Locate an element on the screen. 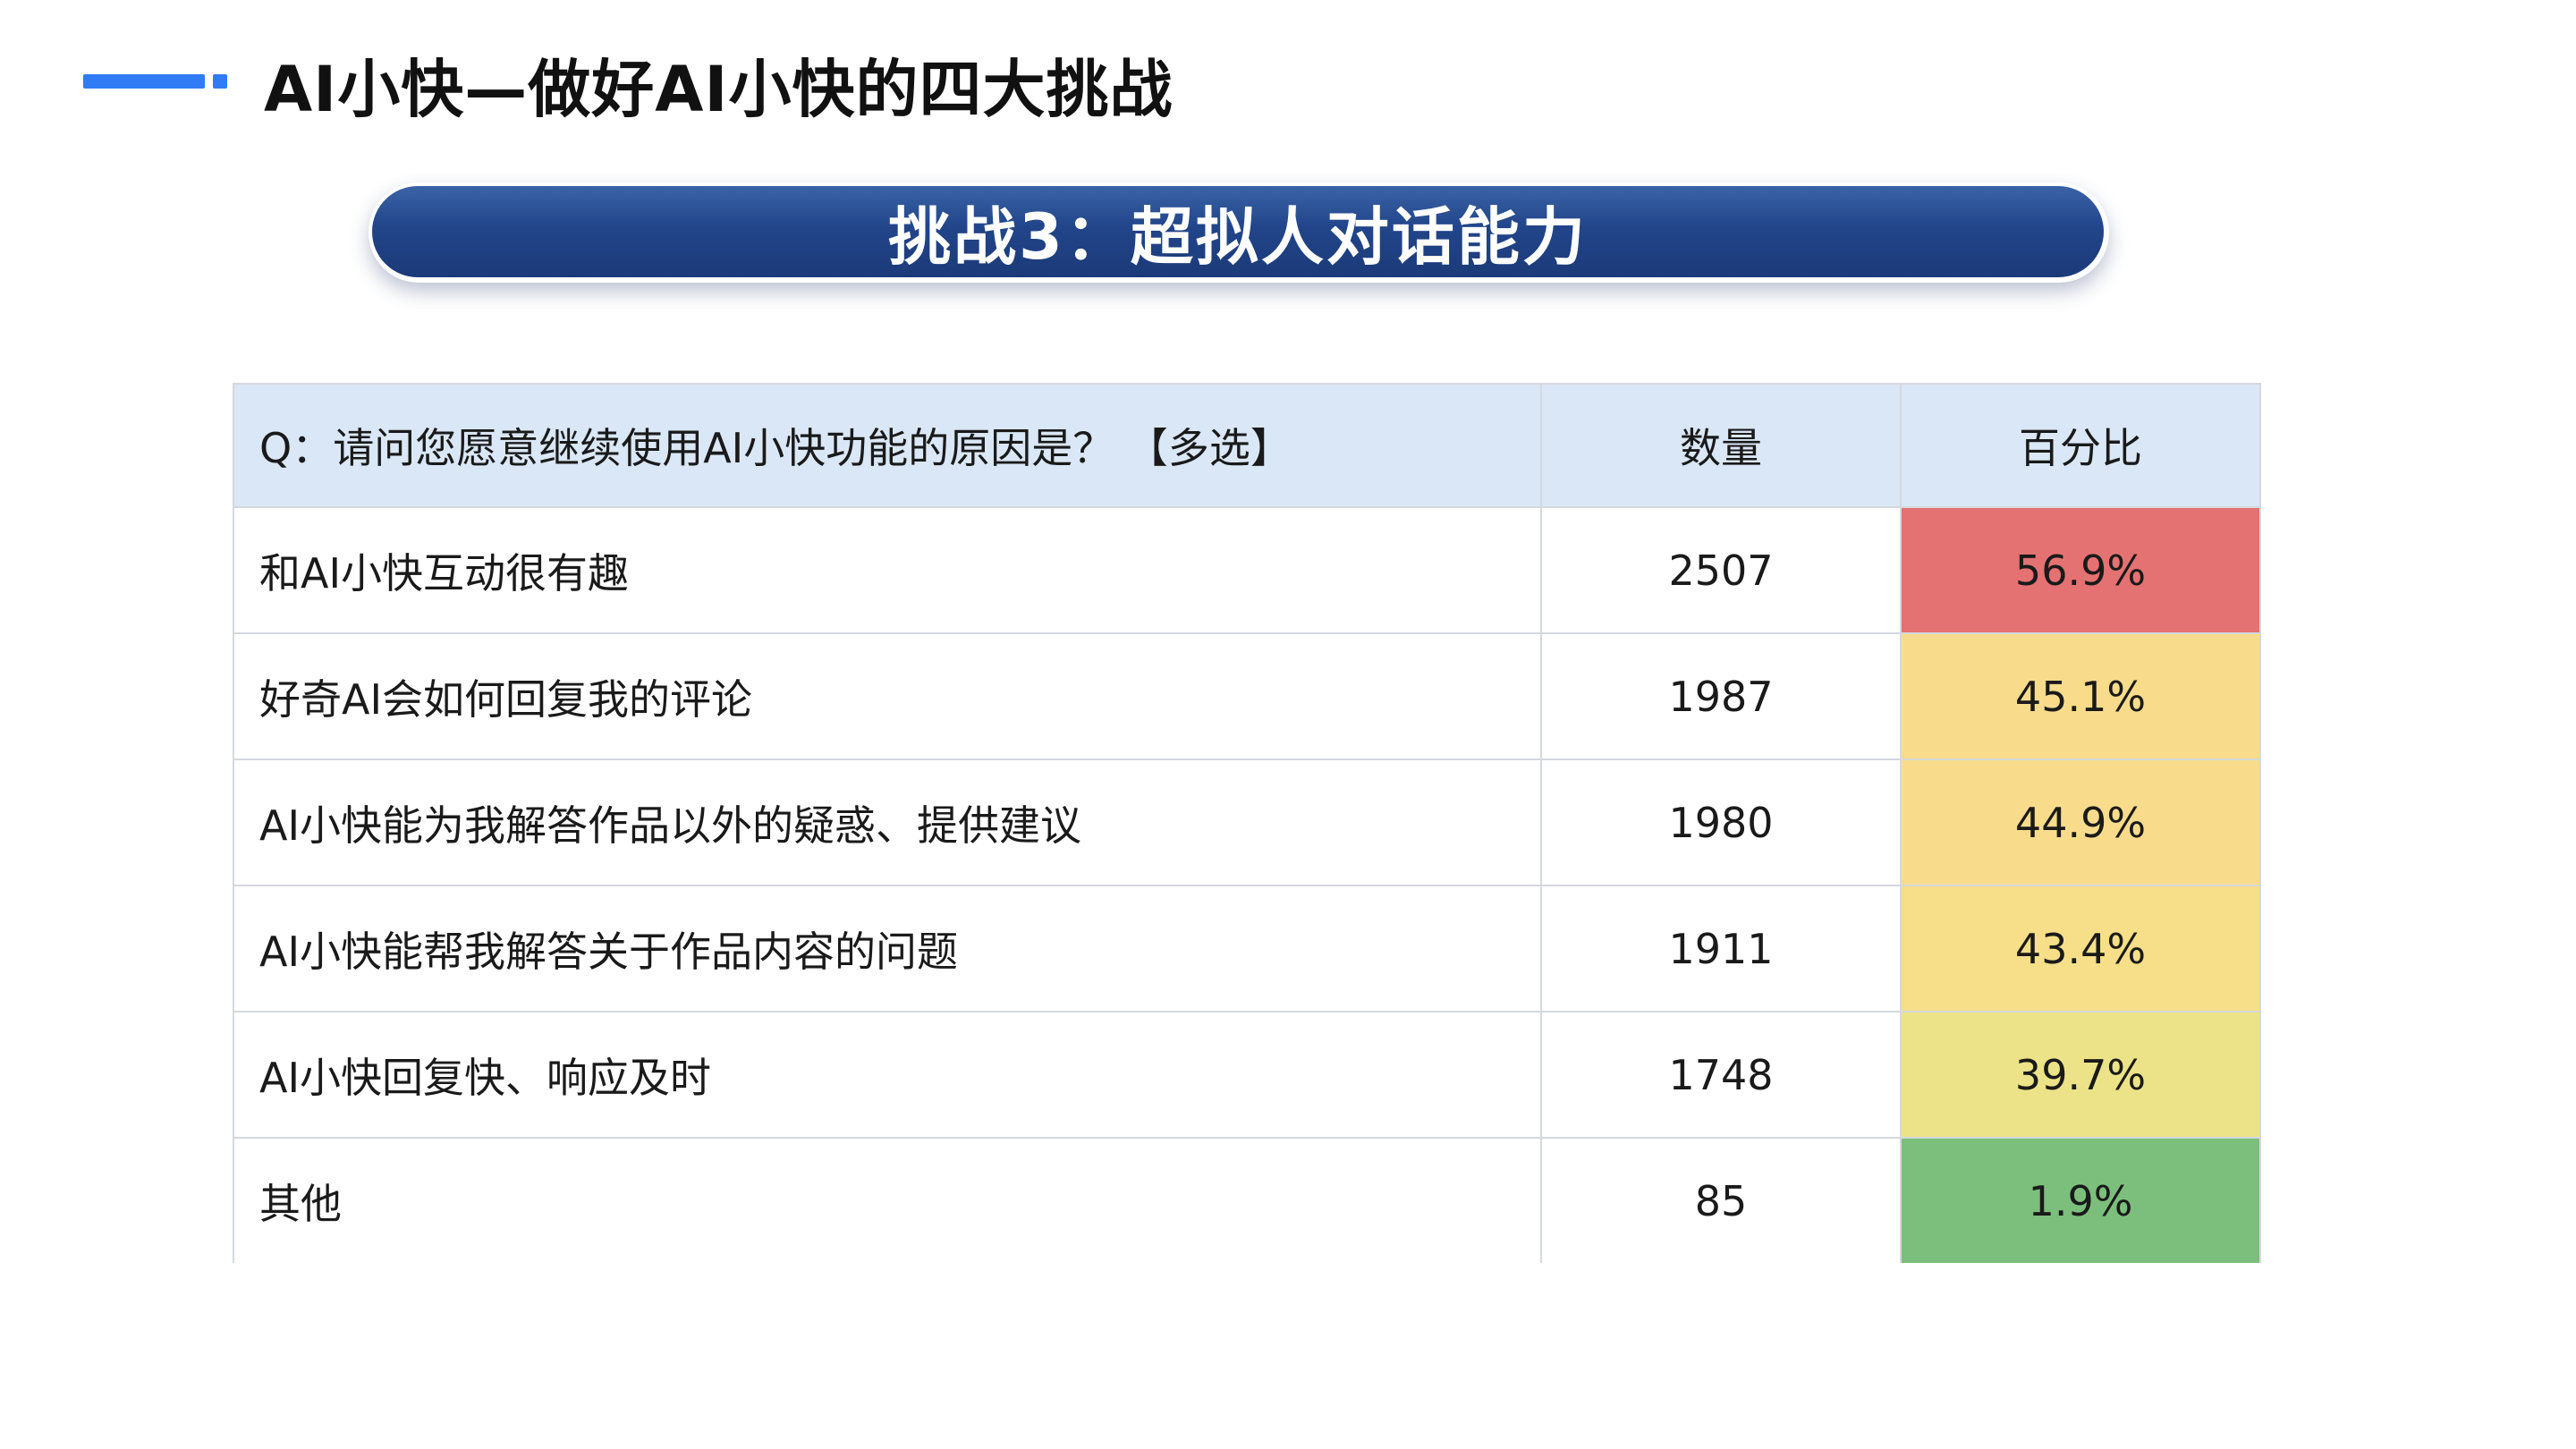 This screenshot has width=2576, height=1449. challenge-banner-text: 挑战3：超拟人对话能力 is located at coordinates (1238, 236).